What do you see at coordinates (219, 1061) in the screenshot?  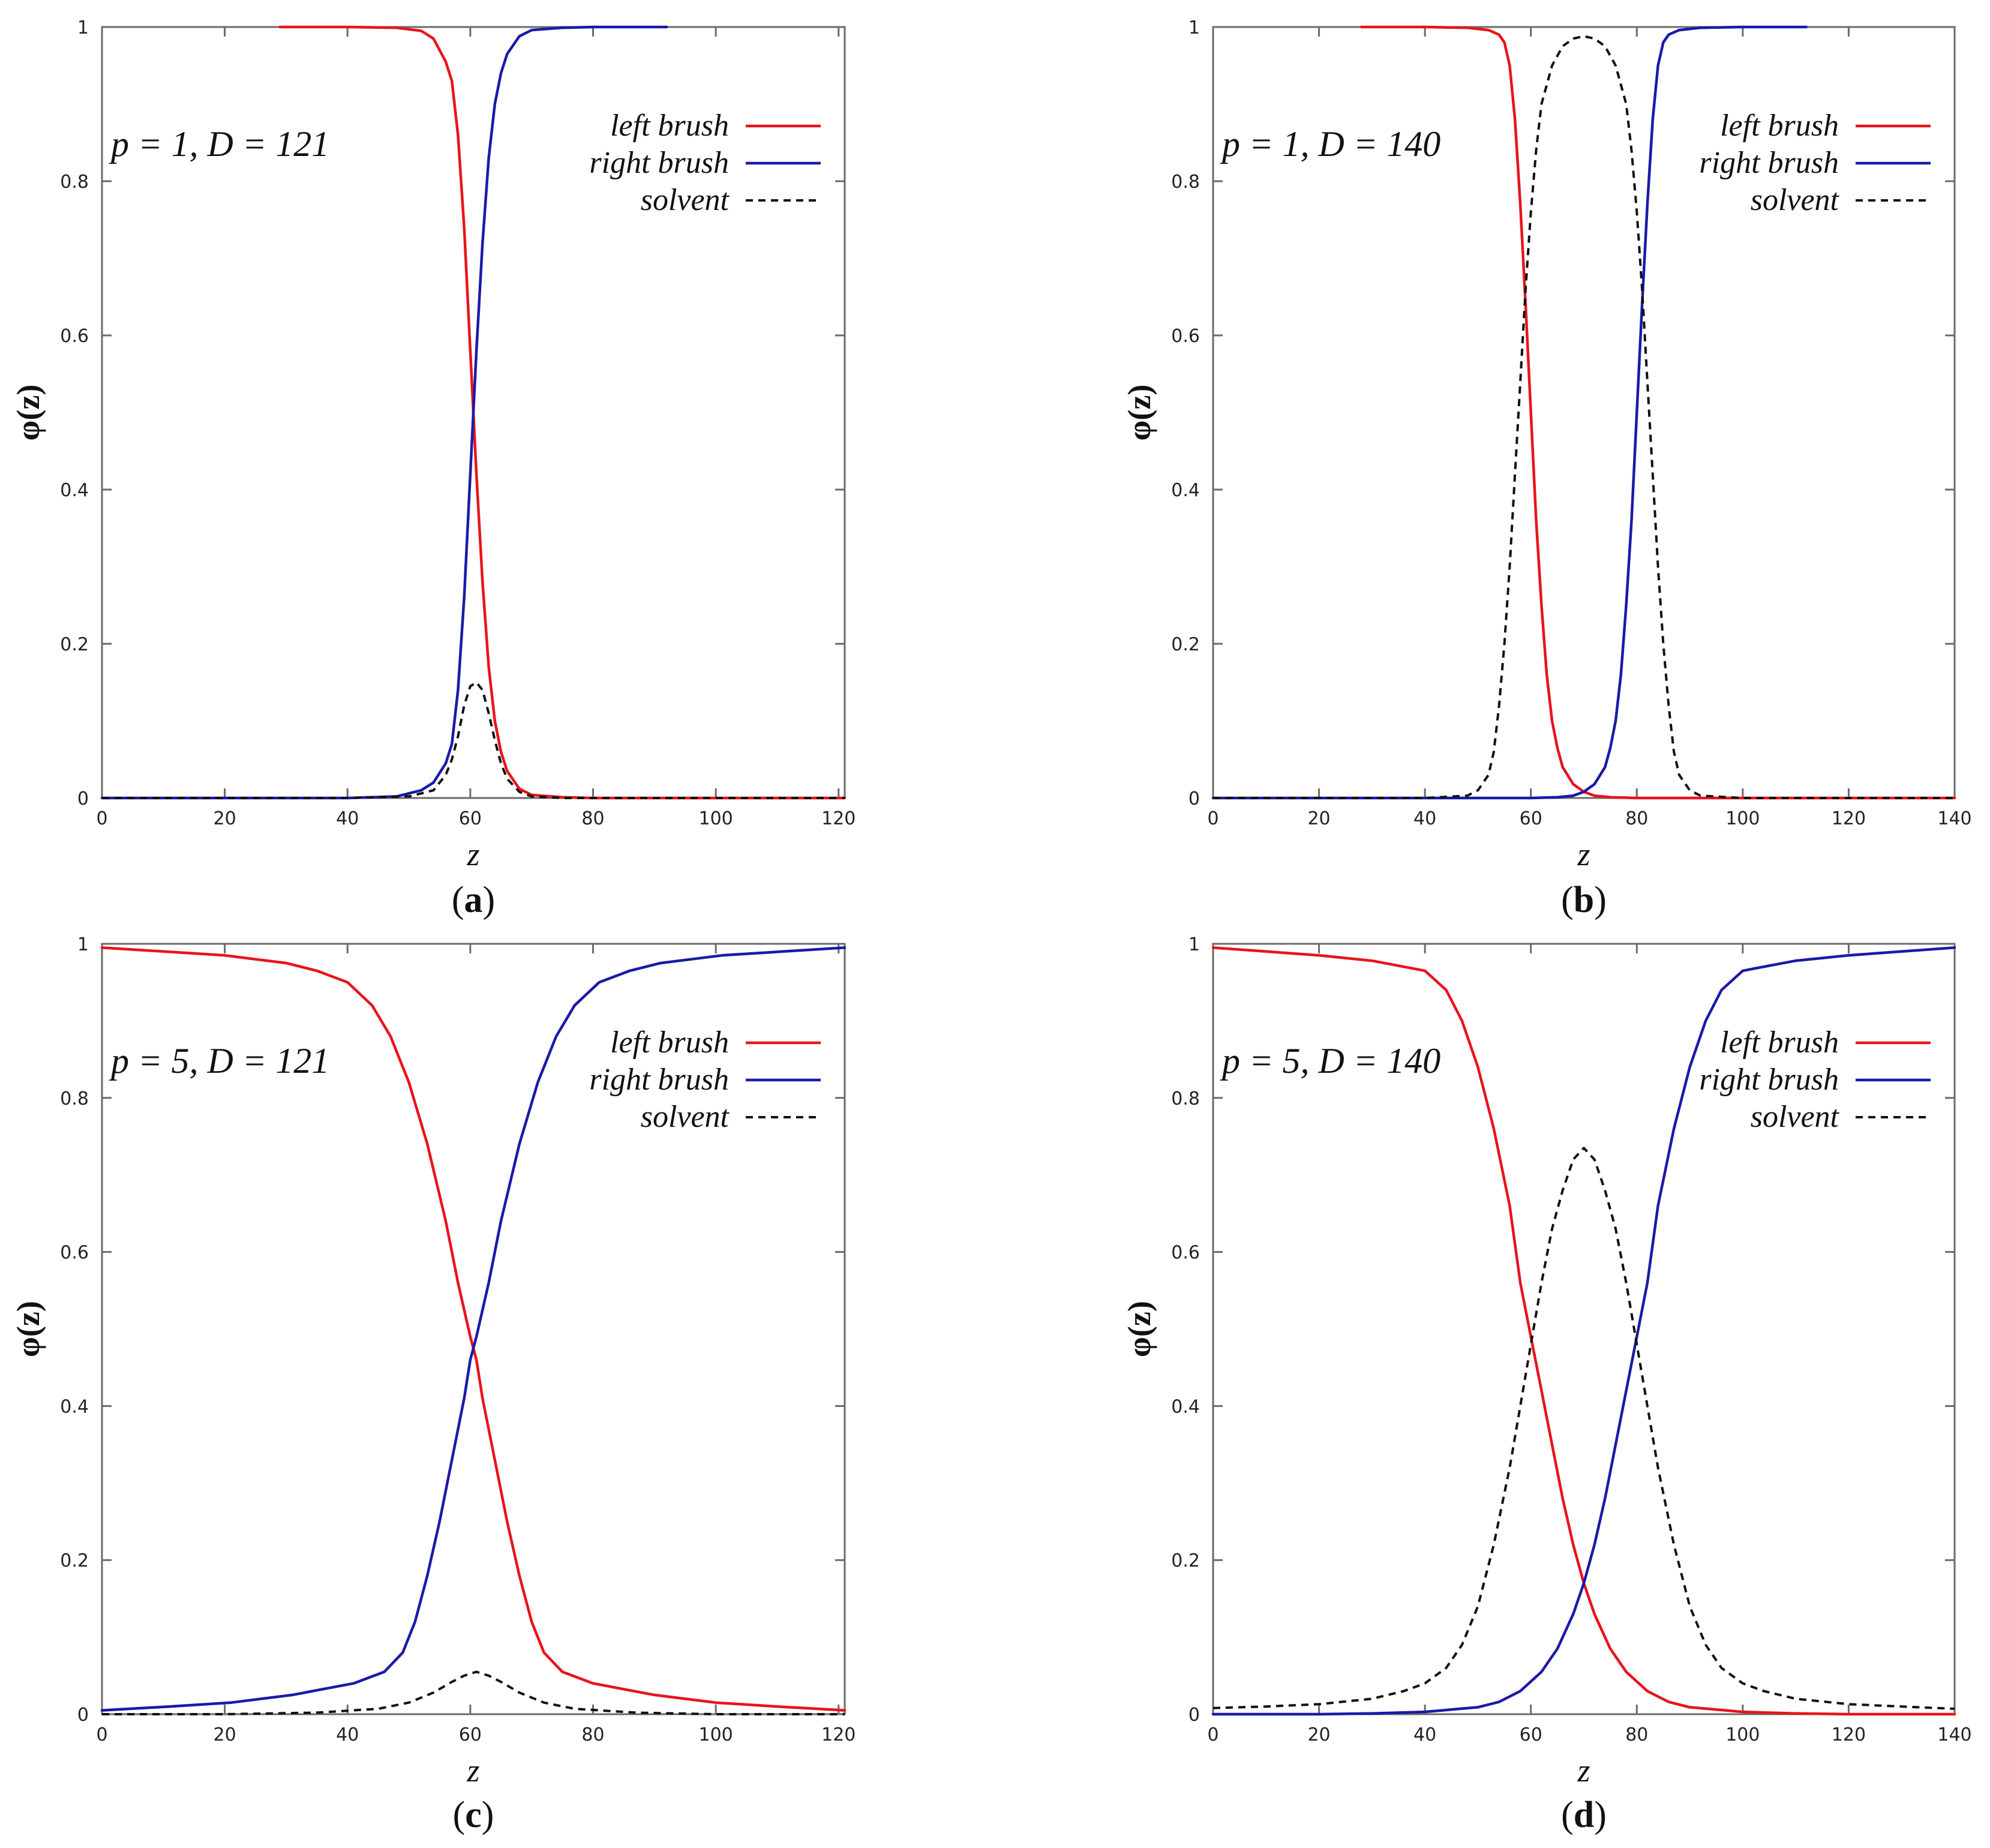 I see `panel-annotation: p = 5, D = 121` at bounding box center [219, 1061].